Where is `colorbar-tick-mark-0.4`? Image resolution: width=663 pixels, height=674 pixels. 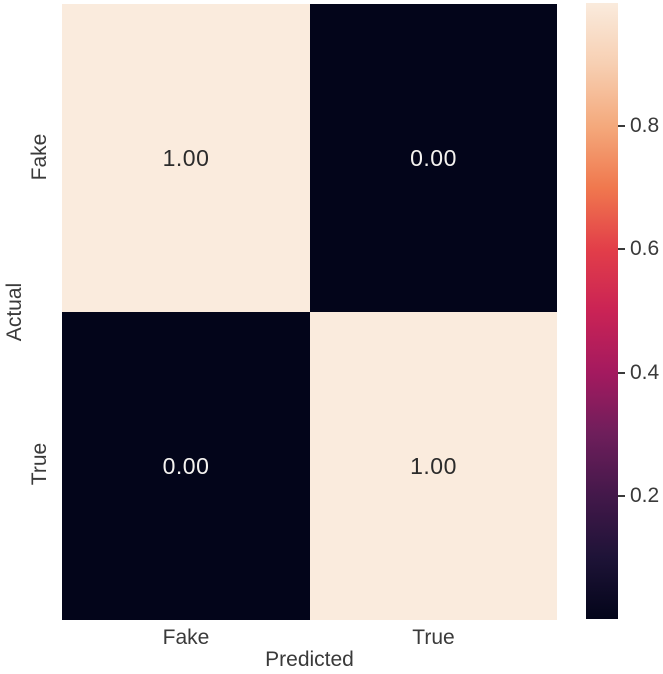
colorbar-tick-mark-0.4 is located at coordinates (621, 373).